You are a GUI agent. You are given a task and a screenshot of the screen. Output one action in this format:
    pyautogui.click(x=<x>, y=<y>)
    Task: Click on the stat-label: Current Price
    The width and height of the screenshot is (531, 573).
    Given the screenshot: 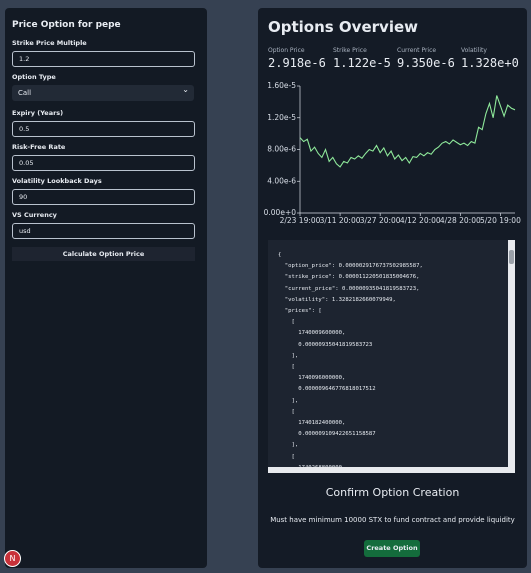 What is the action you would take?
    pyautogui.click(x=417, y=50)
    